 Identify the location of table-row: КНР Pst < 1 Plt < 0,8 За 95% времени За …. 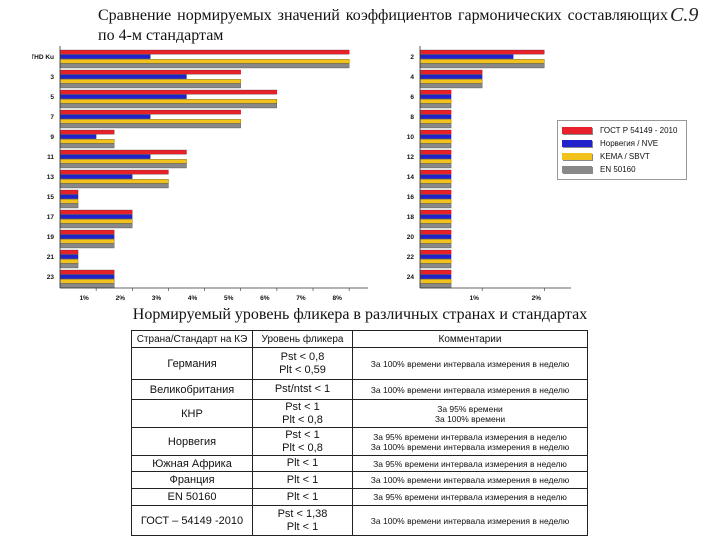
(359, 413).